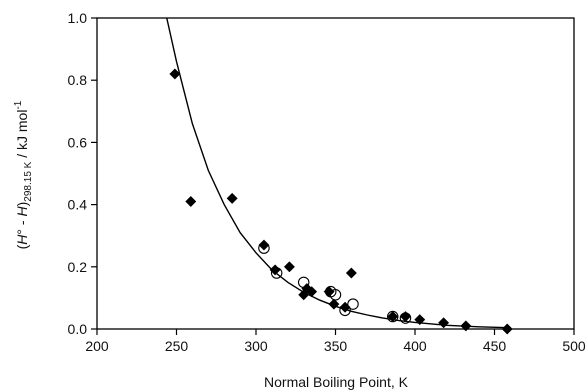 The width and height of the screenshot is (588, 392). I want to click on x-tick-label: 200, so click(97, 346).